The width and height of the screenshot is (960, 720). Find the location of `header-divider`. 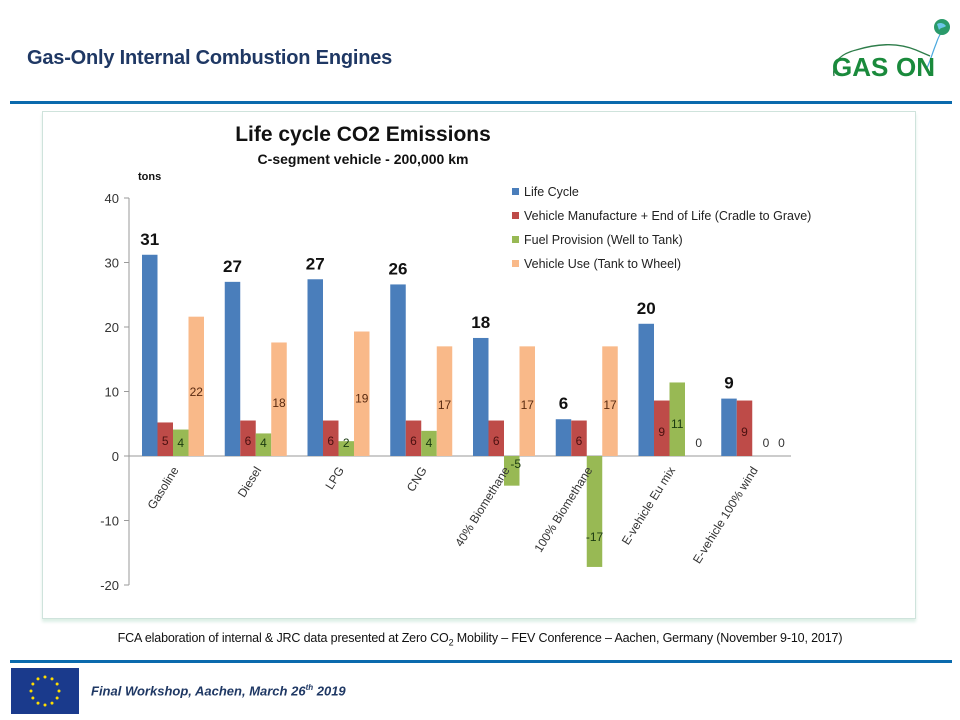

header-divider is located at coordinates (481, 102).